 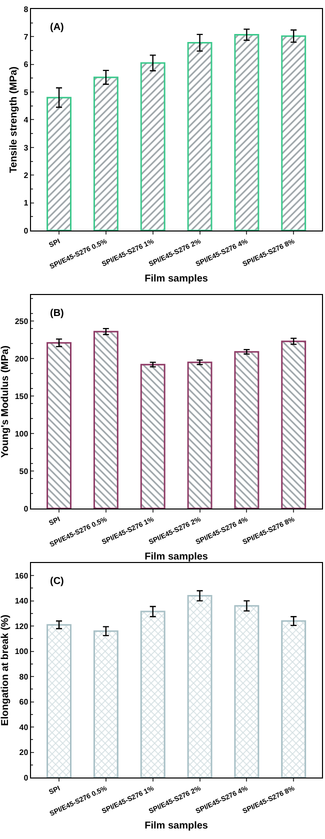 What do you see at coordinates (24, 677) in the screenshot?
I see `y-tick-label: 80` at bounding box center [24, 677].